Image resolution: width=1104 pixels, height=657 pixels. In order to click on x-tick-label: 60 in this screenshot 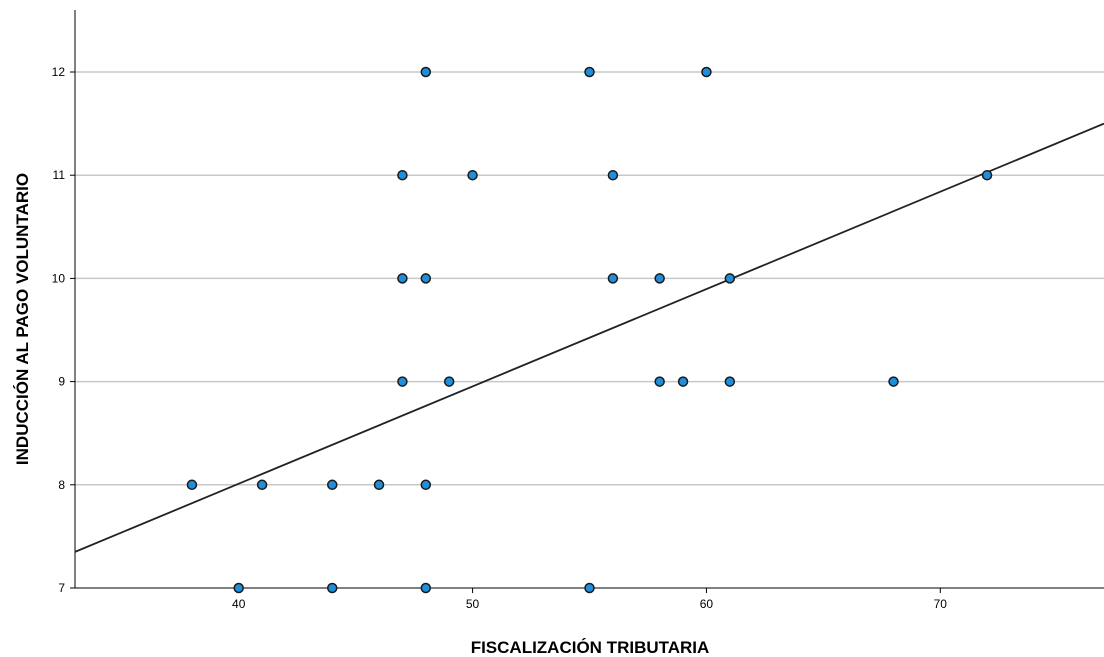, I will do `click(707, 604)`.